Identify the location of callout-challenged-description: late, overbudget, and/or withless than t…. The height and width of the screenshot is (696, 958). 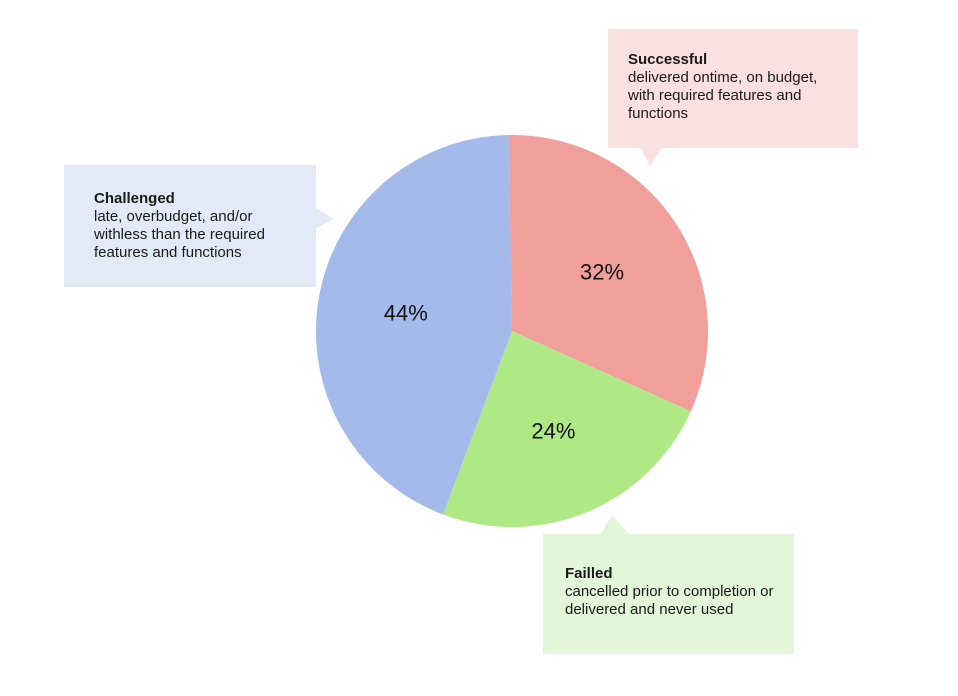
(179, 234).